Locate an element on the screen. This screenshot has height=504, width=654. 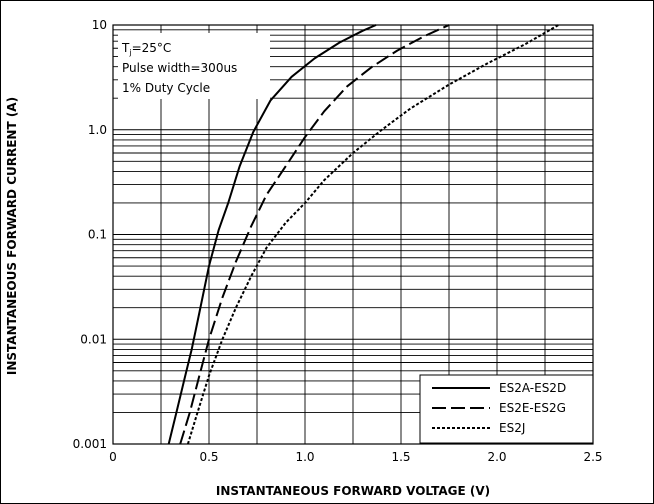
y-tick-label: 0.001 is located at coordinates (90, 444).